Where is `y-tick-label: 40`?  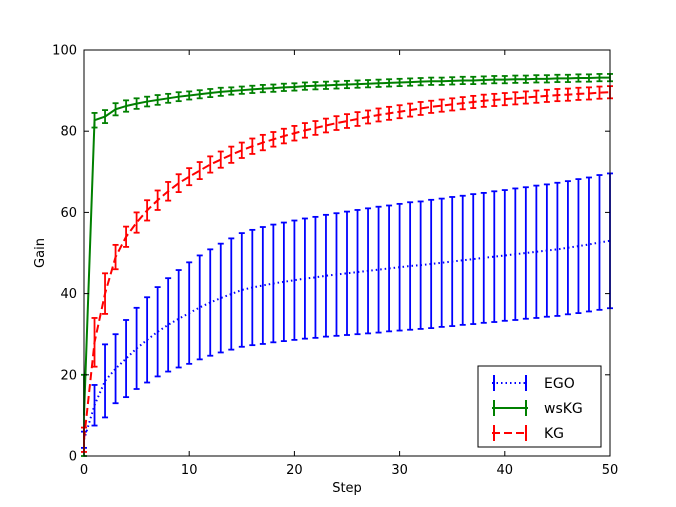
y-tick-label: 40 is located at coordinates (68, 294).